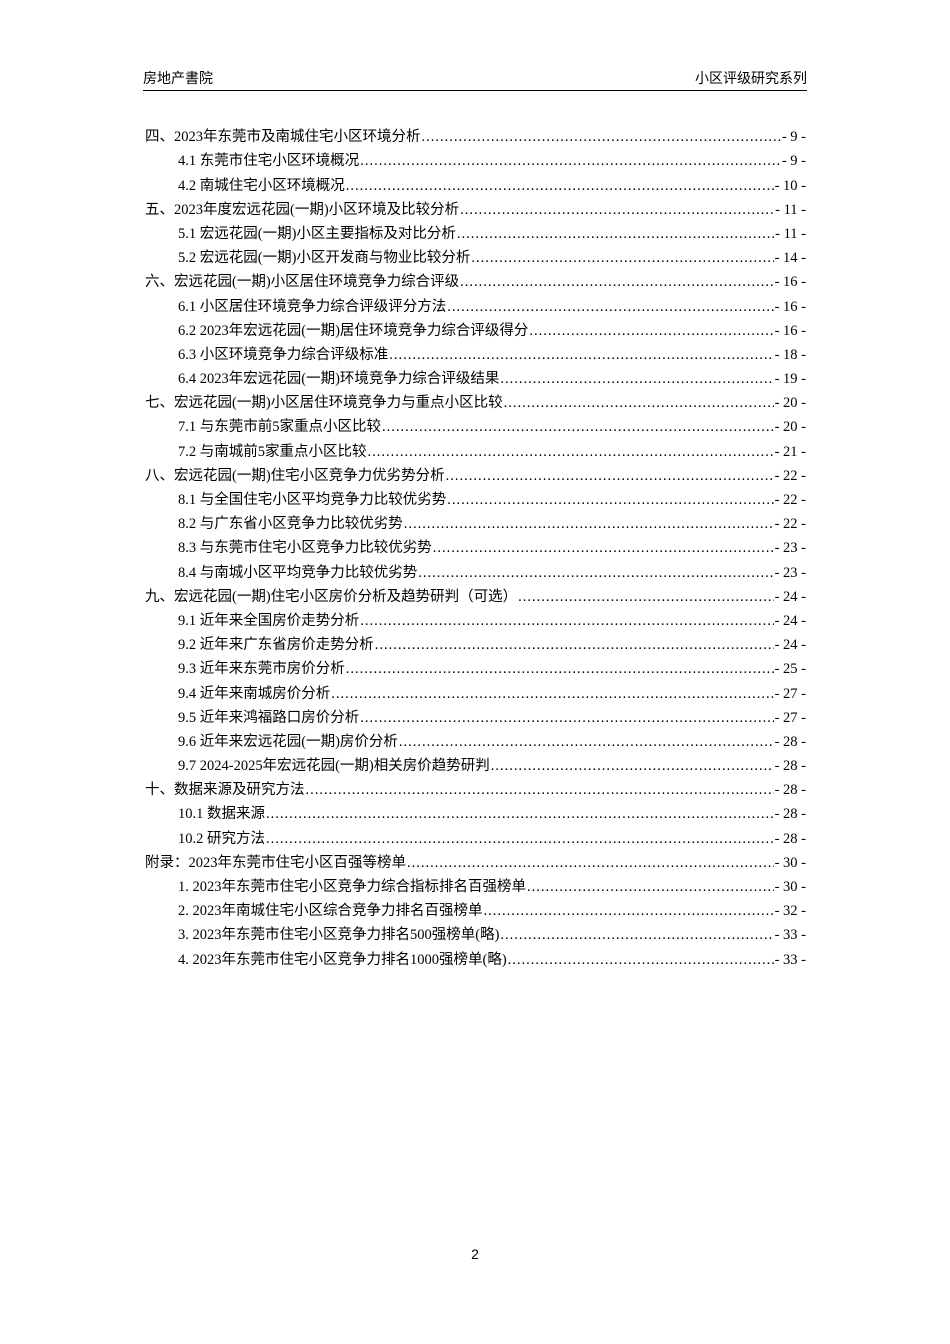 This screenshot has width=950, height=1344. I want to click on toc-entry: 十、数据来源及研究方法 - 28 -, so click(475, 790).